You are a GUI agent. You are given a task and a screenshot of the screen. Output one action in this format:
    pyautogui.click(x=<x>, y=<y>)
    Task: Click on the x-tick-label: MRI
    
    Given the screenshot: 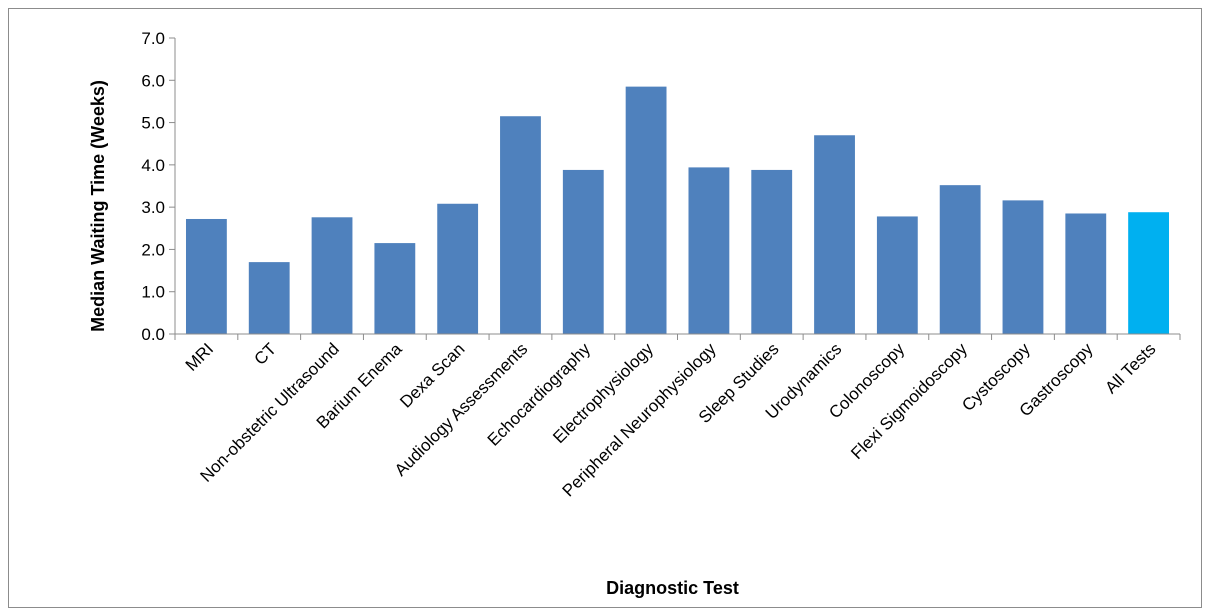 What is the action you would take?
    pyautogui.click(x=199, y=356)
    